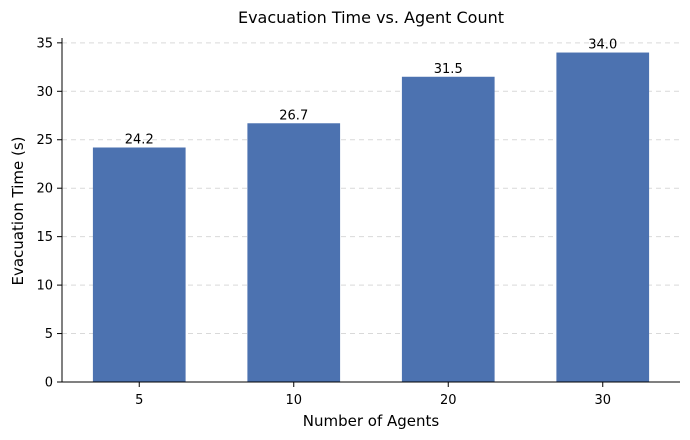 The image size is (690, 440). Describe the element at coordinates (602, 400) in the screenshot. I see `x-tick-label: 30` at that location.